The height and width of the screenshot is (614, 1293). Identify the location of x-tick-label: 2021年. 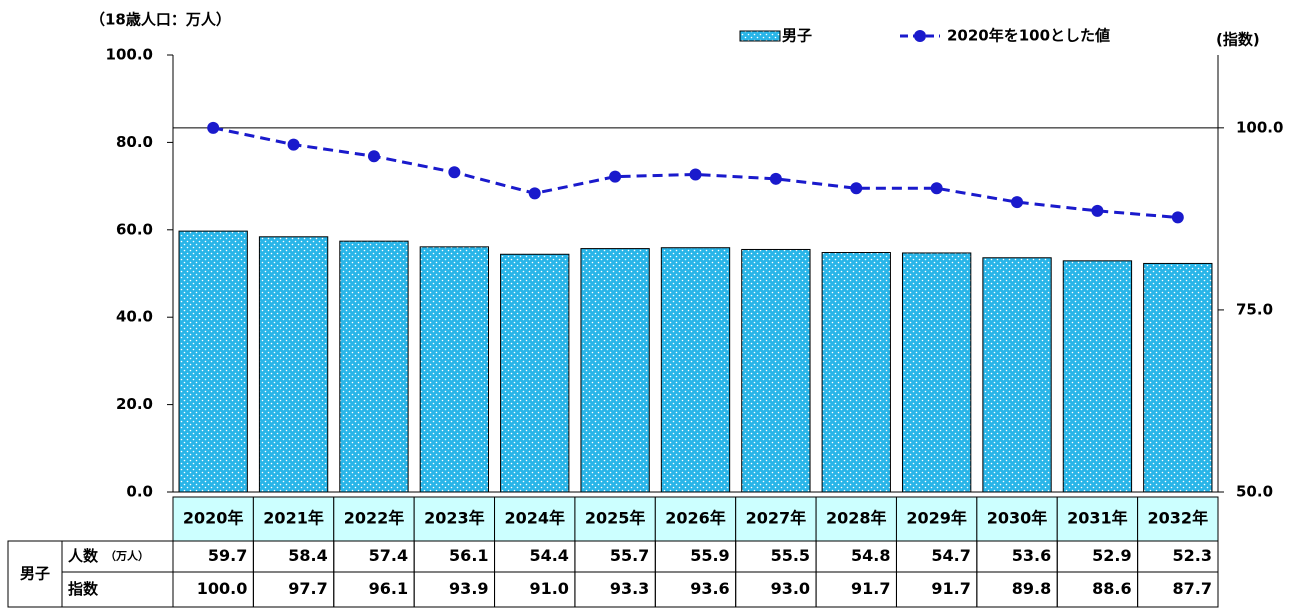
(293, 518).